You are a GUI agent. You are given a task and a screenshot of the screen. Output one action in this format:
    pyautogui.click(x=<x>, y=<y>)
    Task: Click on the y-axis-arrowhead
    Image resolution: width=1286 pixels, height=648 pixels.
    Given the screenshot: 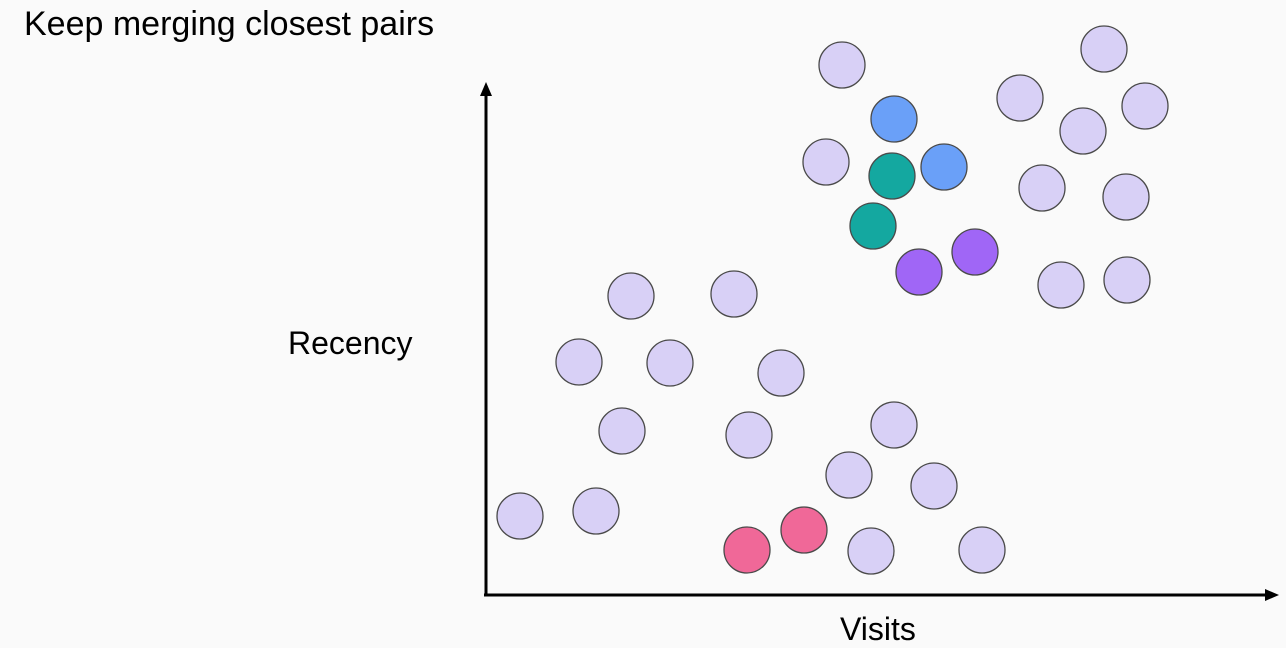 What is the action you would take?
    pyautogui.click(x=486, y=89)
    